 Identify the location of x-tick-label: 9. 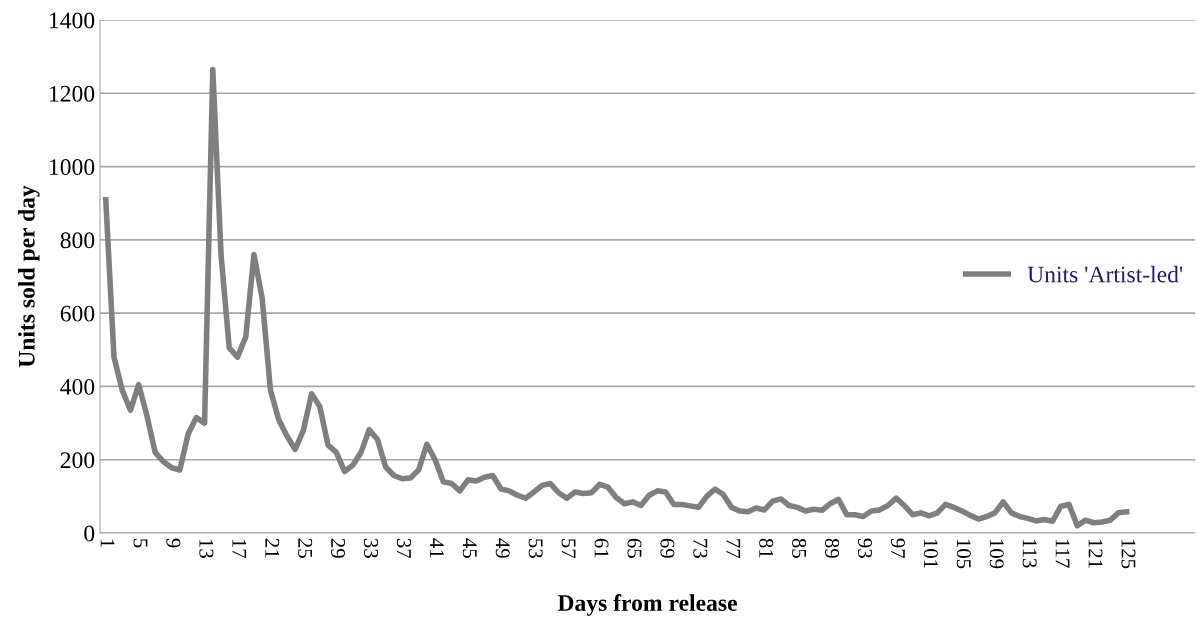
(173, 543).